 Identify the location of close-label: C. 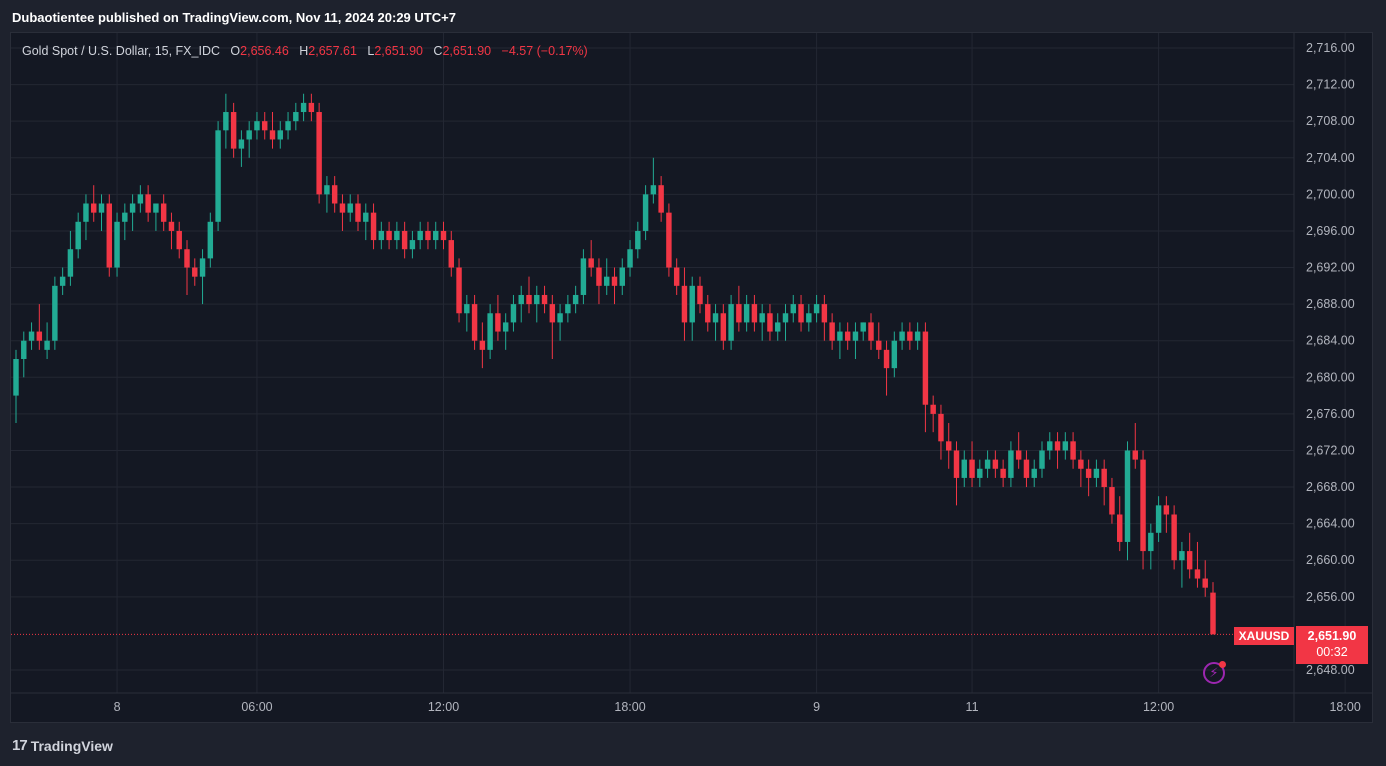
(438, 51).